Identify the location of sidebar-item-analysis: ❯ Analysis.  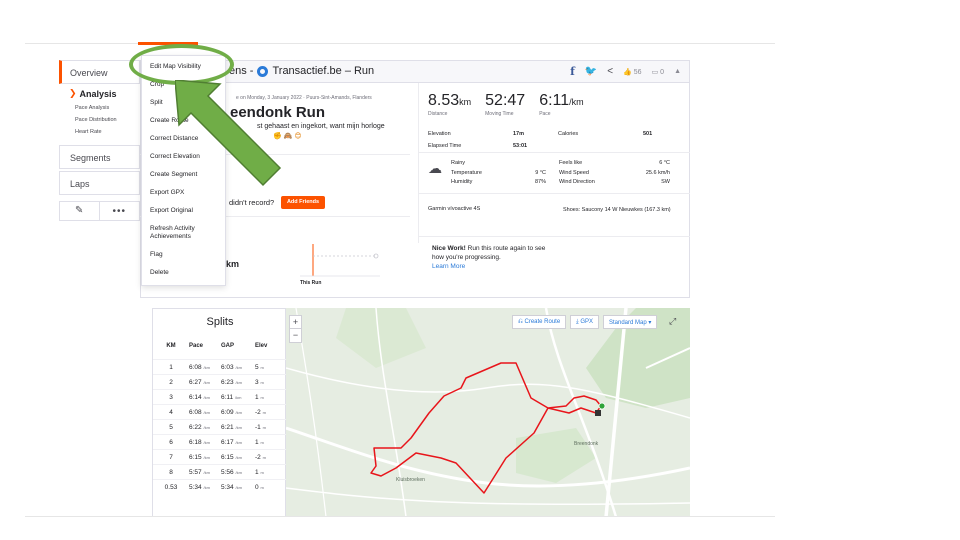
(99, 93).